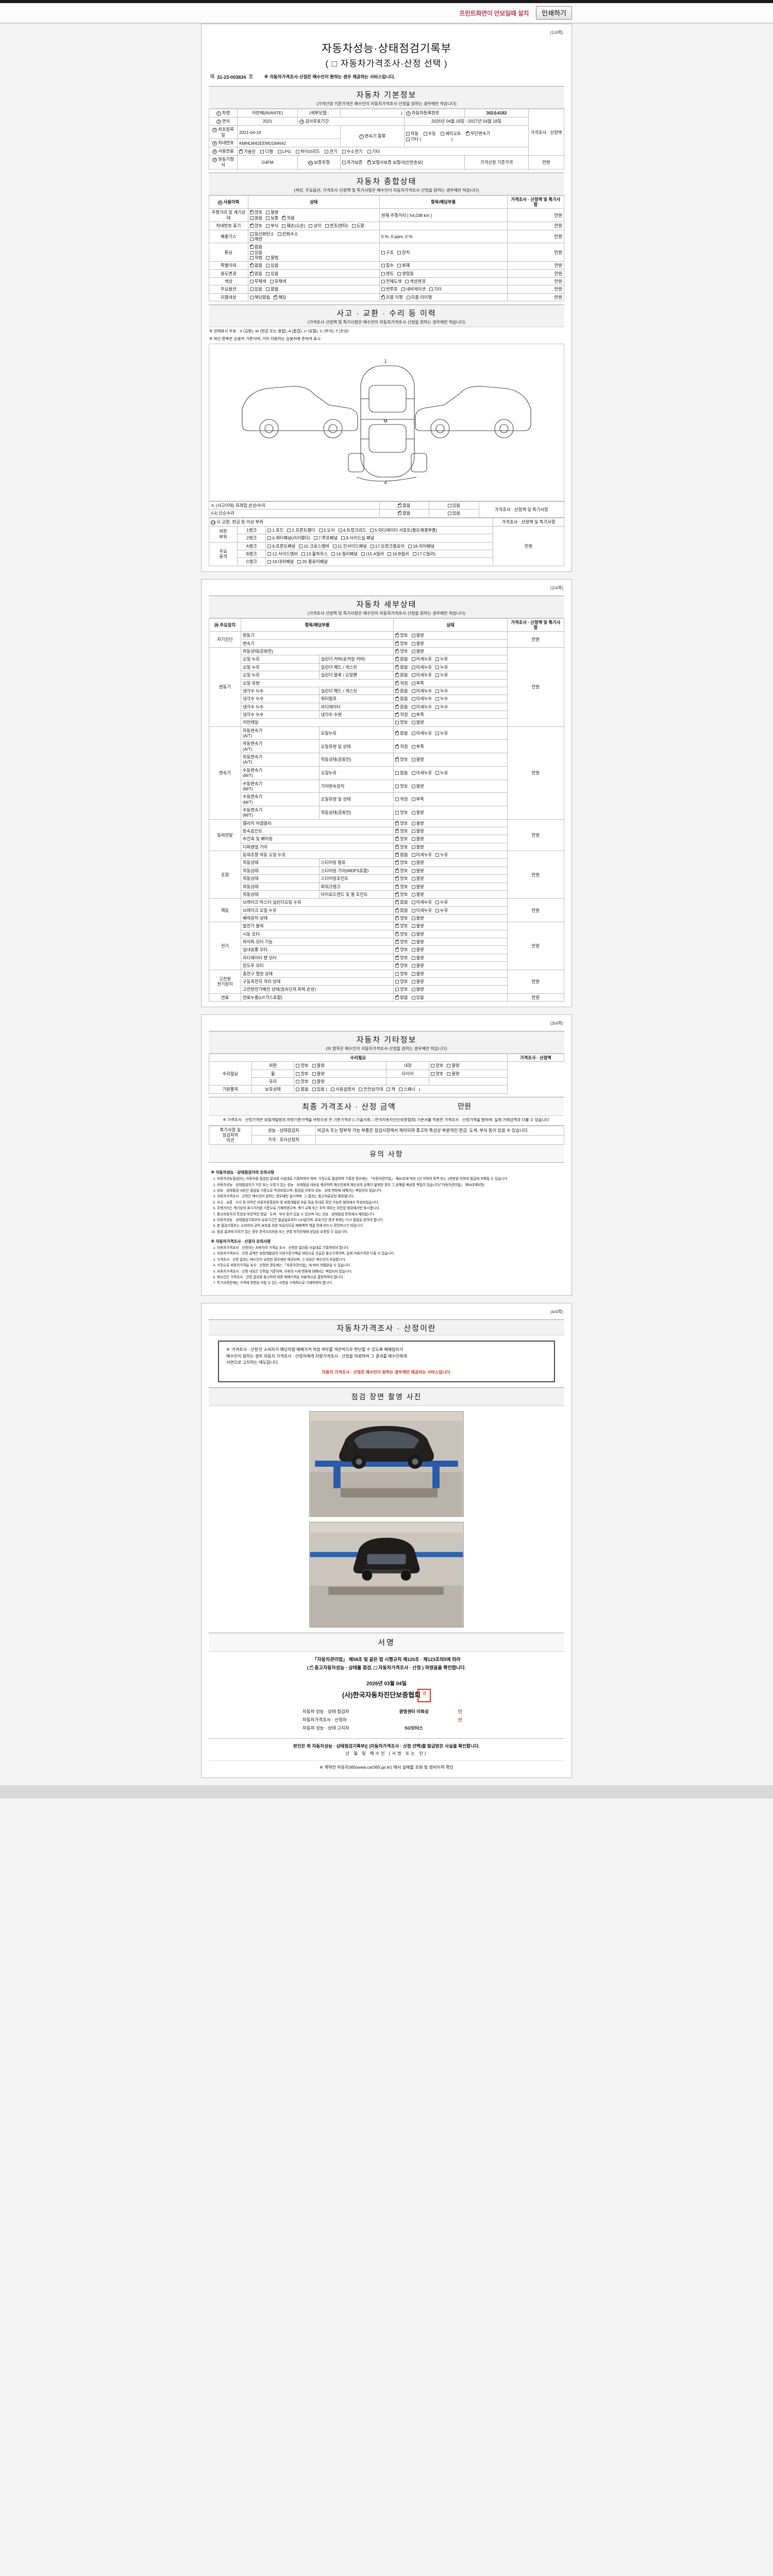 This screenshot has width=773, height=2576. Describe the element at coordinates (441, 706) in the screenshot. I see `option-누수: 누수` at that location.